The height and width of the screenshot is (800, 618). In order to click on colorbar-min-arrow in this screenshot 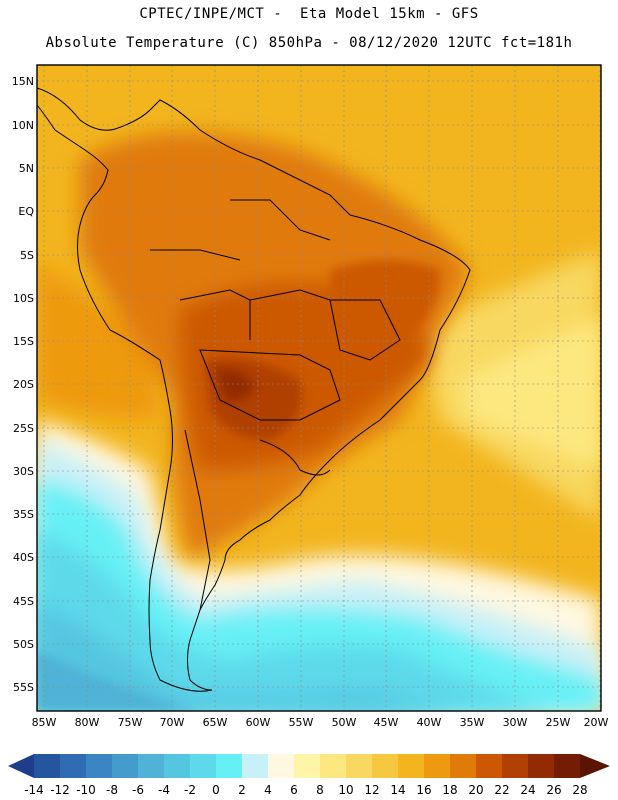, I will do `click(21, 766)`.